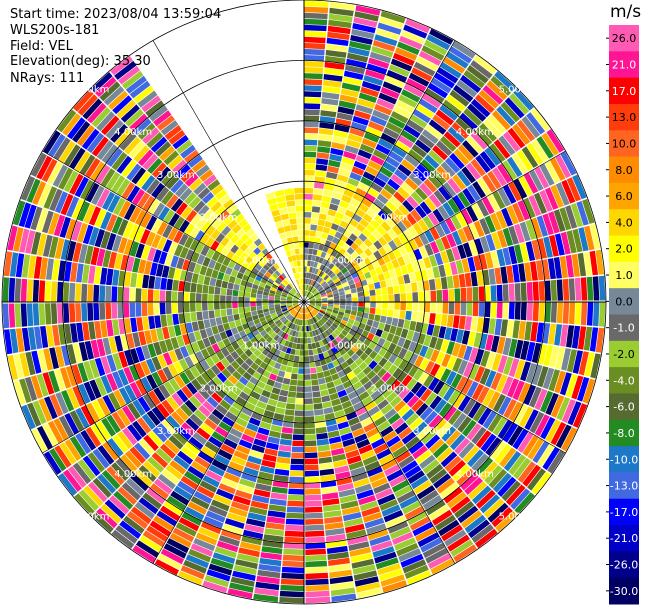  I want to click on azimuth-spoke, so click(173, 226).